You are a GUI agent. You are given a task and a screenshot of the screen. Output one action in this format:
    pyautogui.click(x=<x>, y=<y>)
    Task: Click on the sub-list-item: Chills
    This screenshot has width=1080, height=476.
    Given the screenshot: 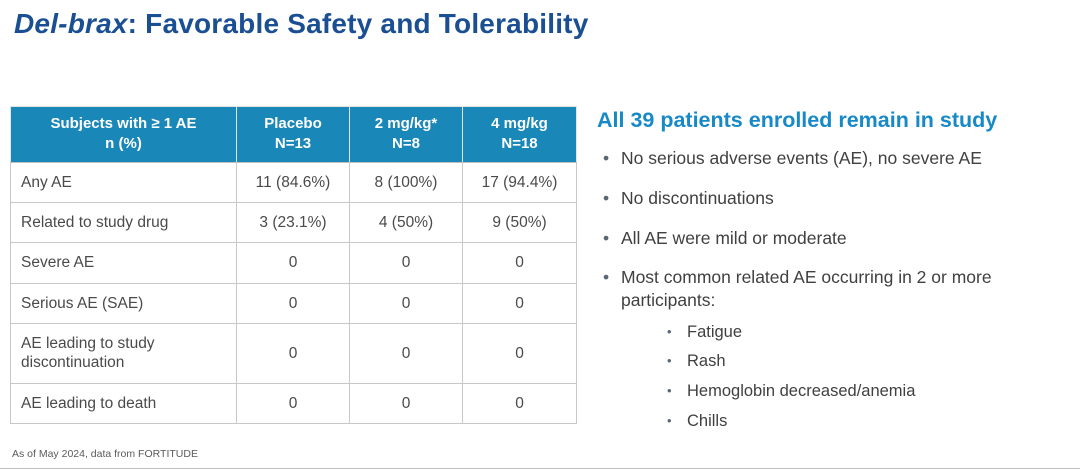 What is the action you would take?
    pyautogui.click(x=867, y=421)
    